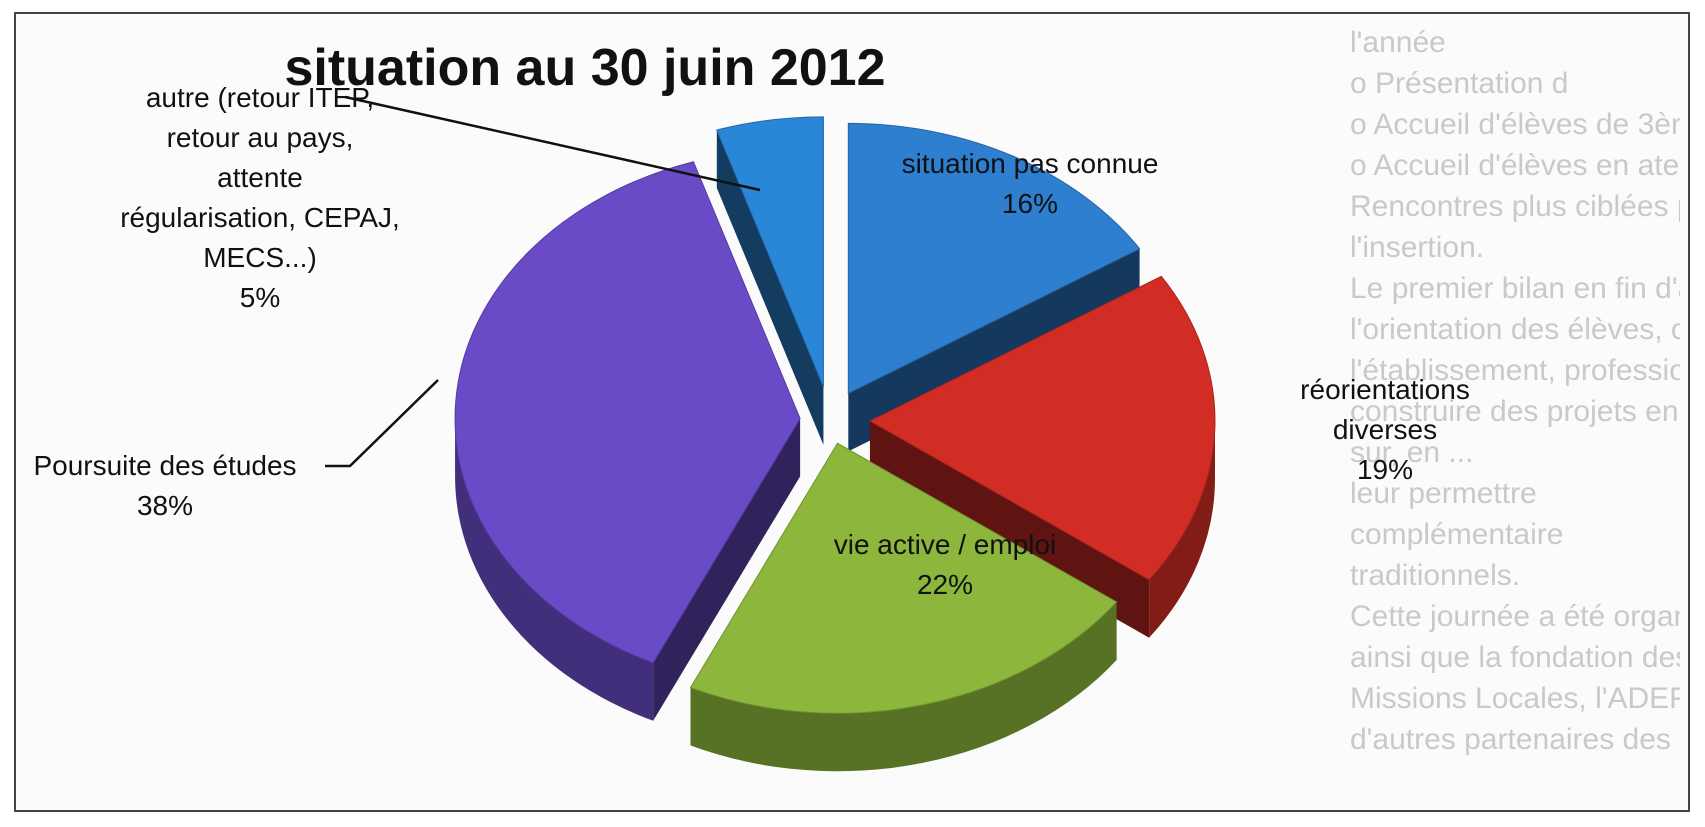 Image resolution: width=1705 pixels, height=827 pixels. I want to click on label-situation-pas-connue: situation pas connue 16%, so click(1030, 184).